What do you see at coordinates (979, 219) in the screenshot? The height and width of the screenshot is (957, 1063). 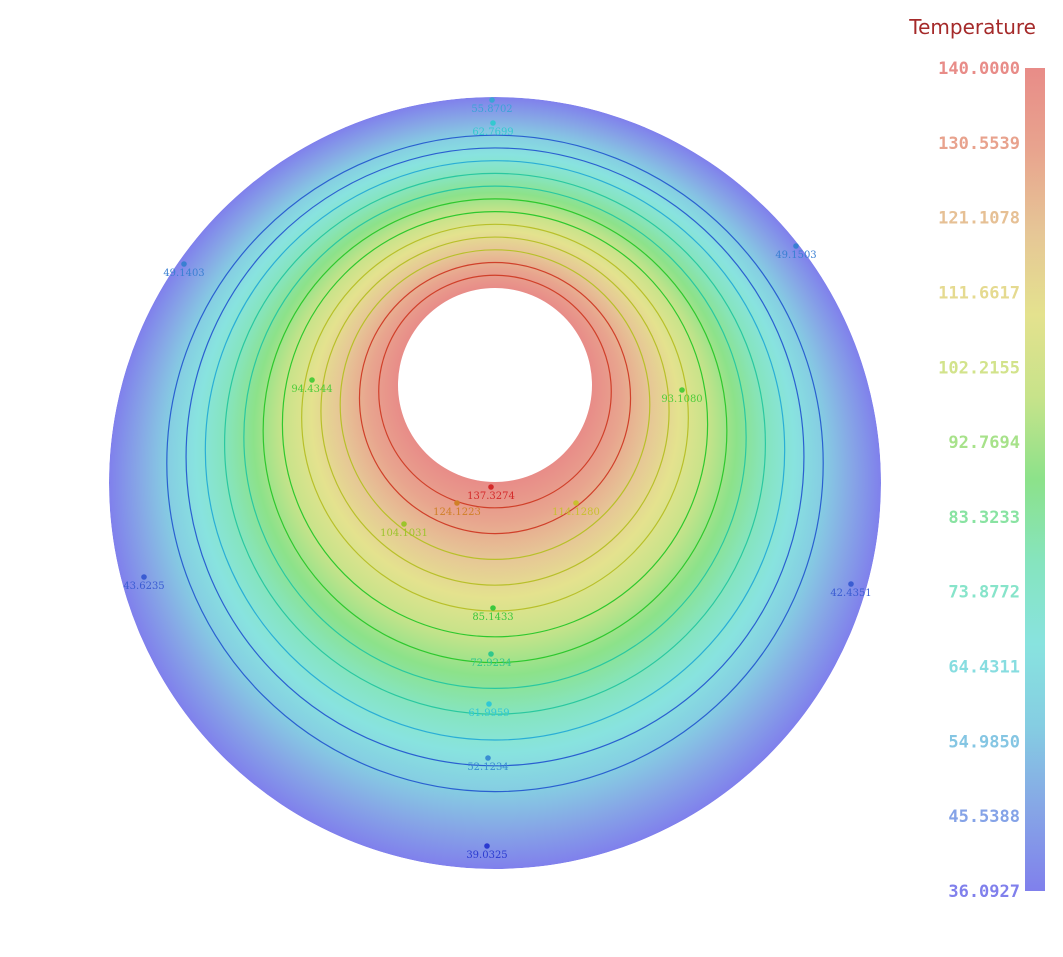 I see `colorbar-tick-label: 121.1078` at bounding box center [979, 219].